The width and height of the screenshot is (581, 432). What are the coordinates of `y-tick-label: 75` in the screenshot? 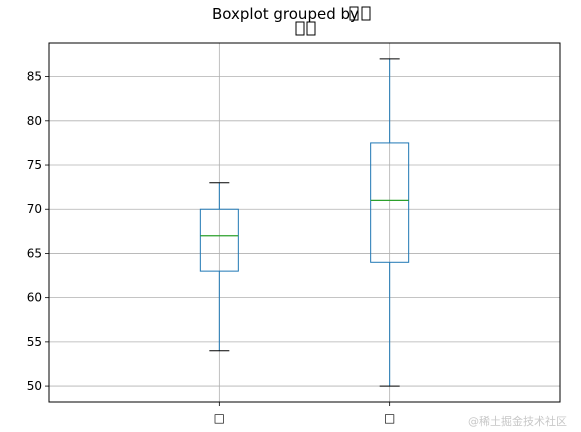 It's located at (34, 165).